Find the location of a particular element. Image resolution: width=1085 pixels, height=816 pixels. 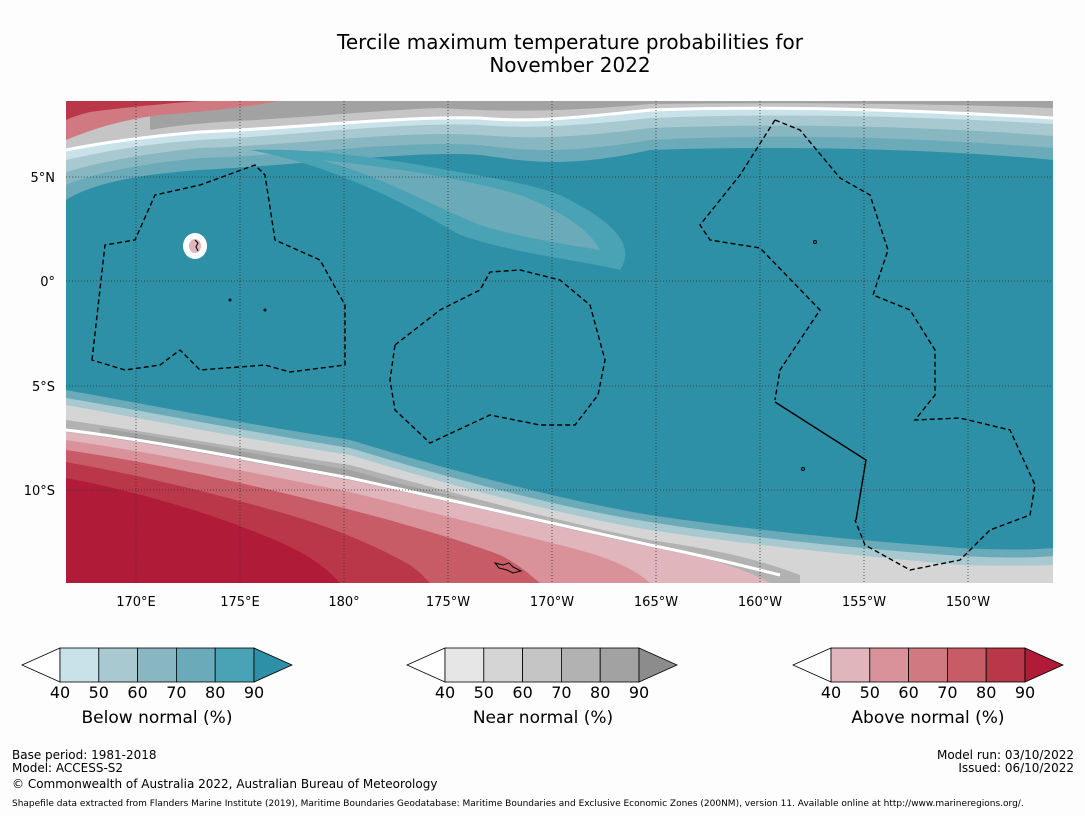

model-name: Model: ACCESS-S2 is located at coordinates (68, 768).